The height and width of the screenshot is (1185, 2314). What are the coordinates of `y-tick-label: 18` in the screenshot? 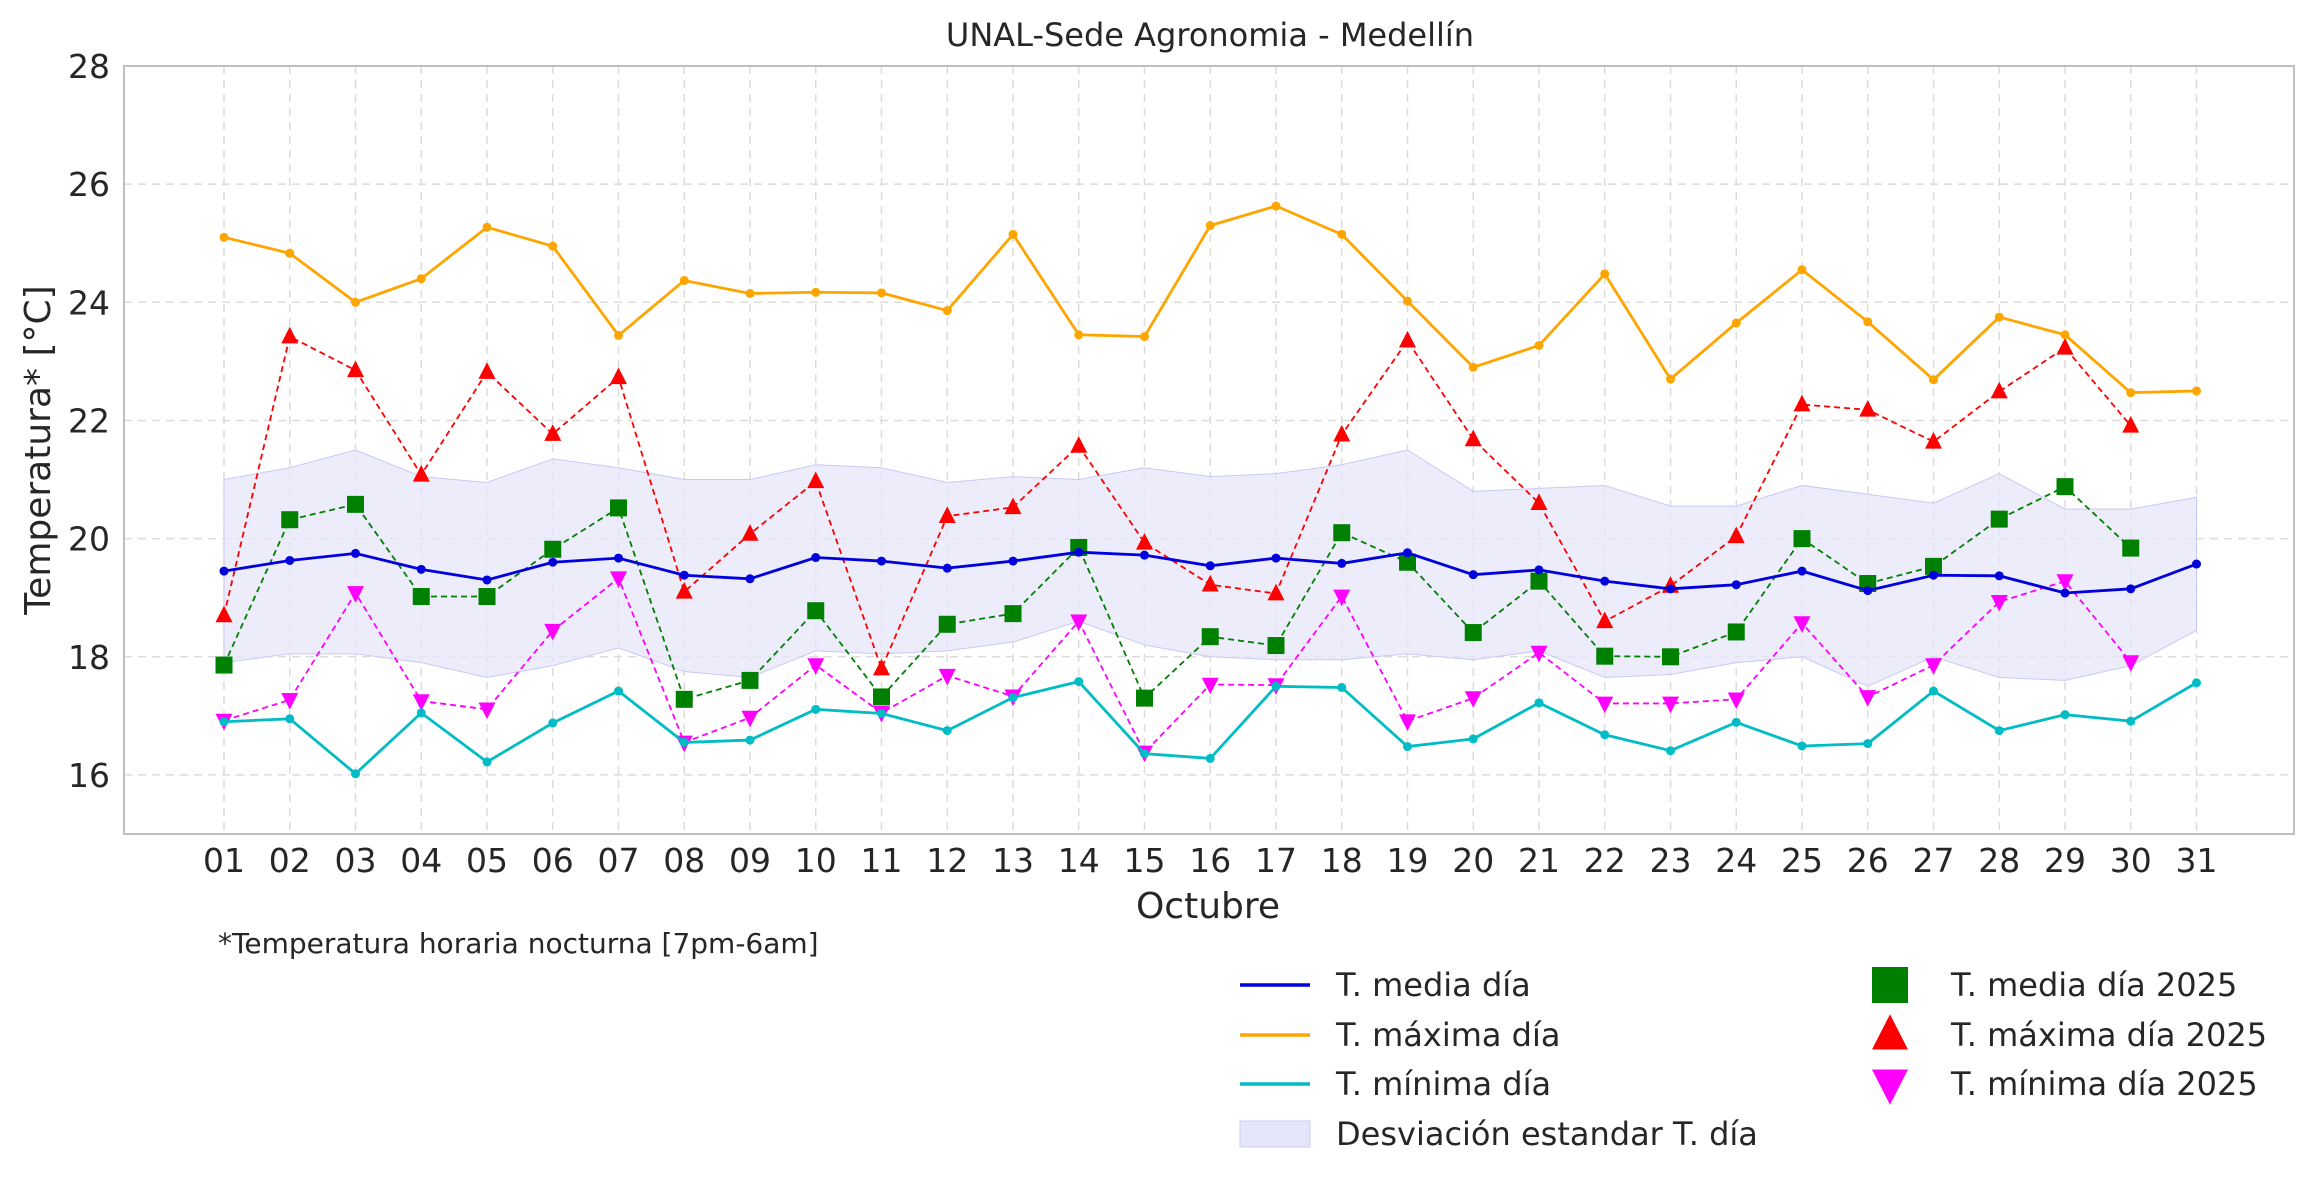 It's located at (89, 657).